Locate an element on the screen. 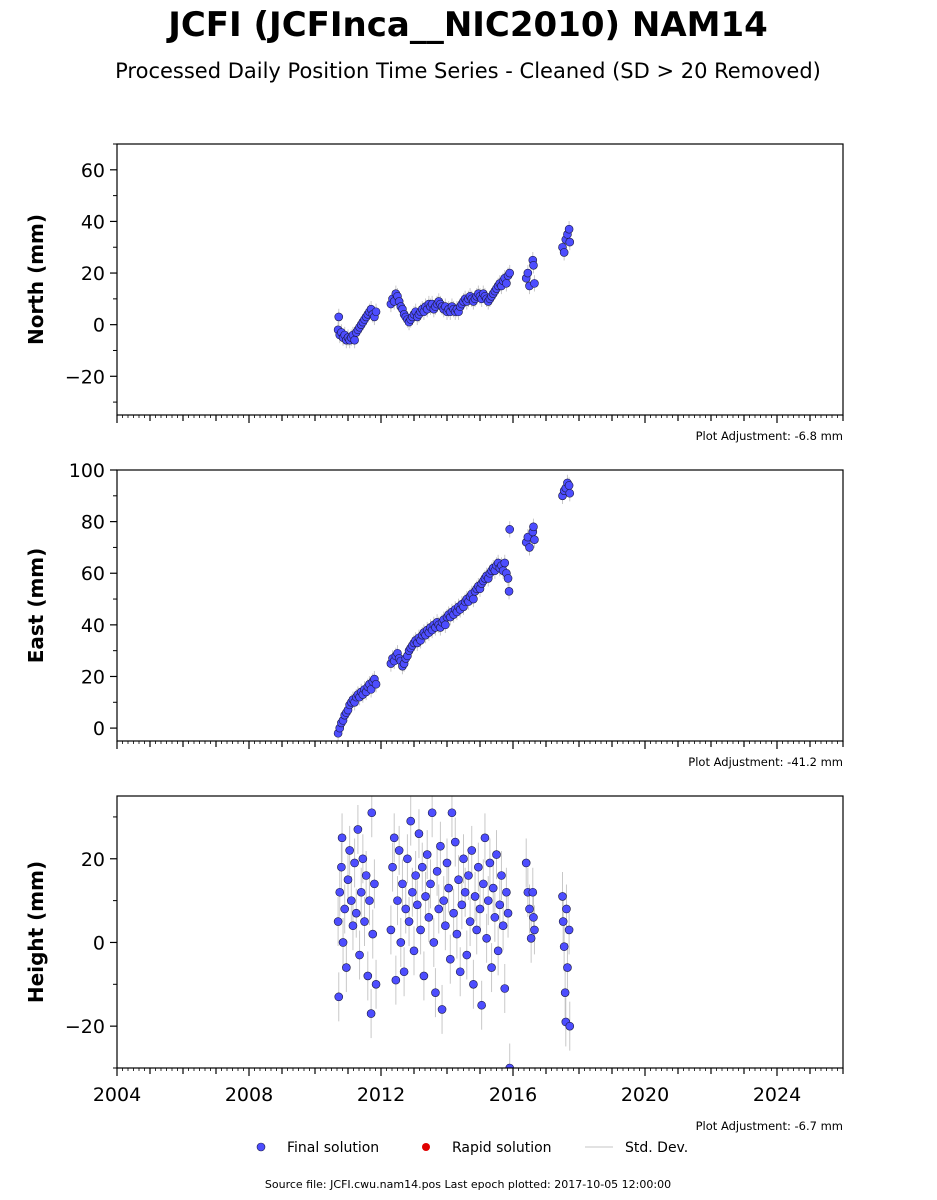  legend-rapid-label: Rapid solution is located at coordinates (502, 1148).